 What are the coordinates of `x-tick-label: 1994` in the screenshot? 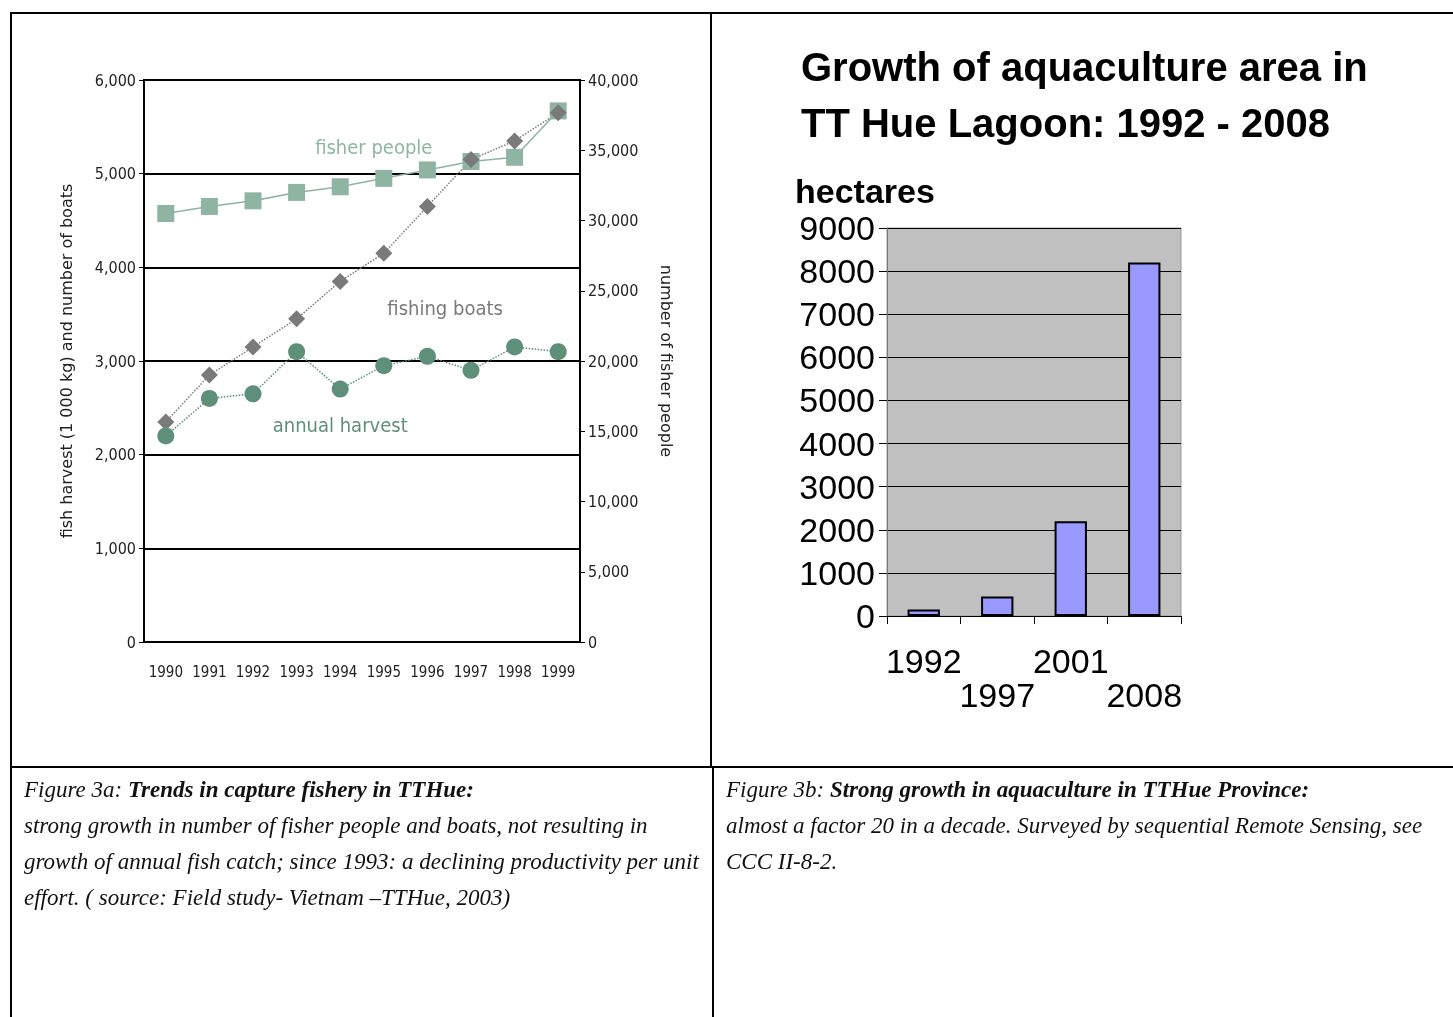 It's located at (340, 671).